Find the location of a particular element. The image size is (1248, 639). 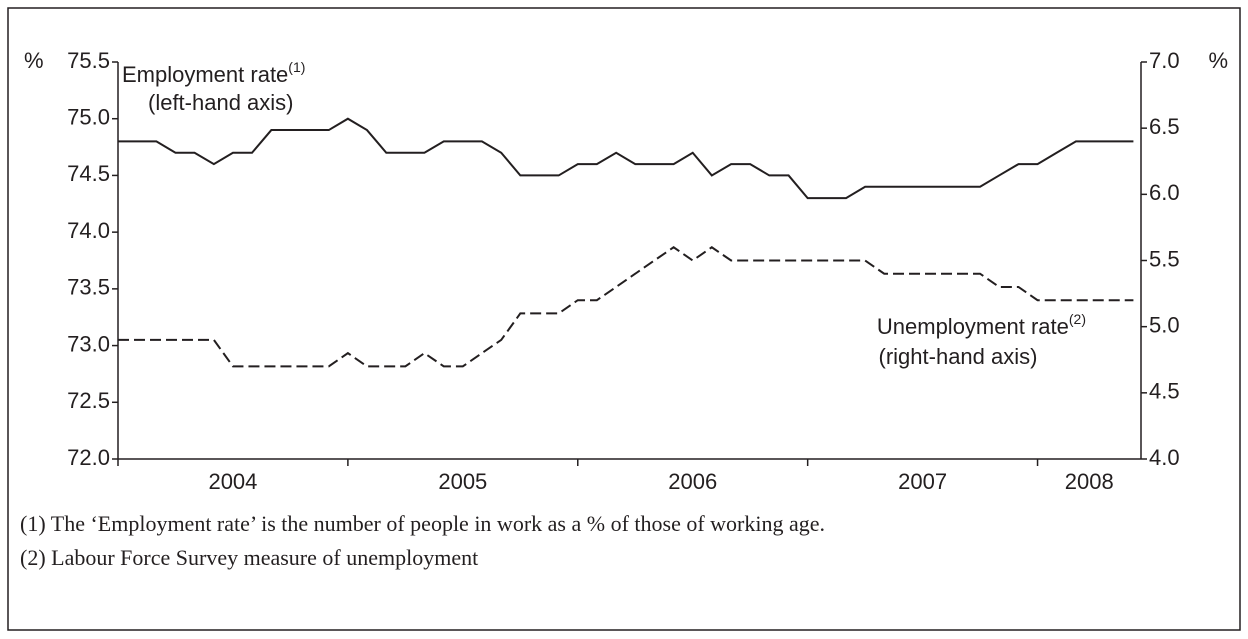

x-tick-label: 2006 is located at coordinates (692, 481).